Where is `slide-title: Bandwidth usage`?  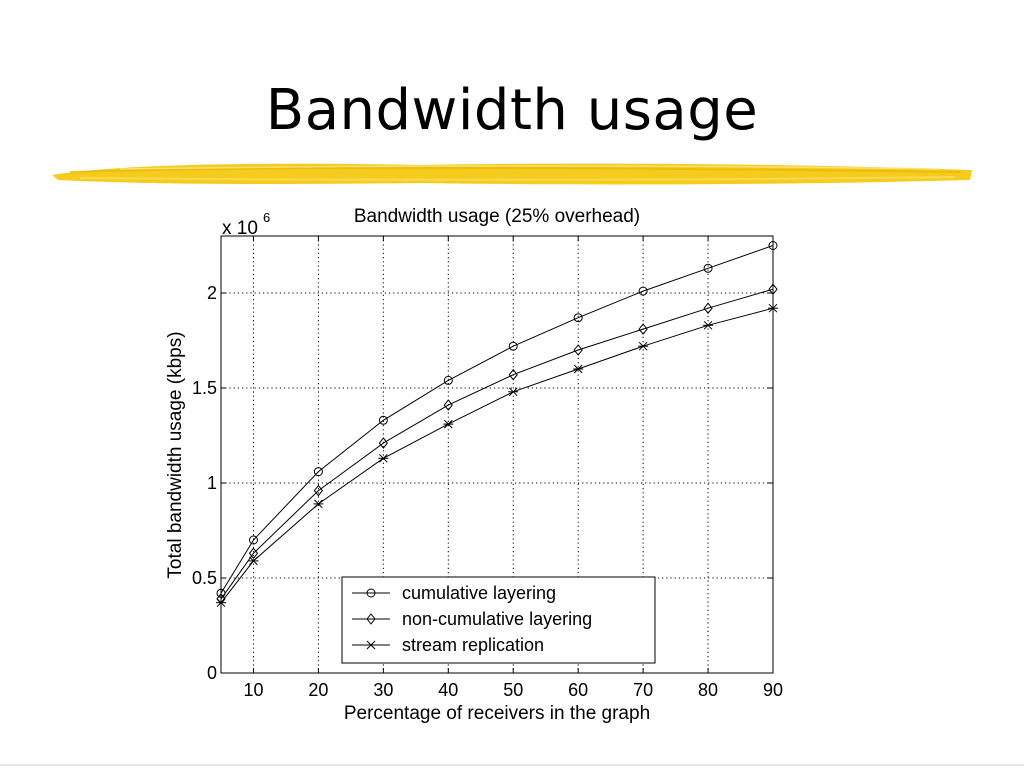 slide-title: Bandwidth usage is located at coordinates (512, 110).